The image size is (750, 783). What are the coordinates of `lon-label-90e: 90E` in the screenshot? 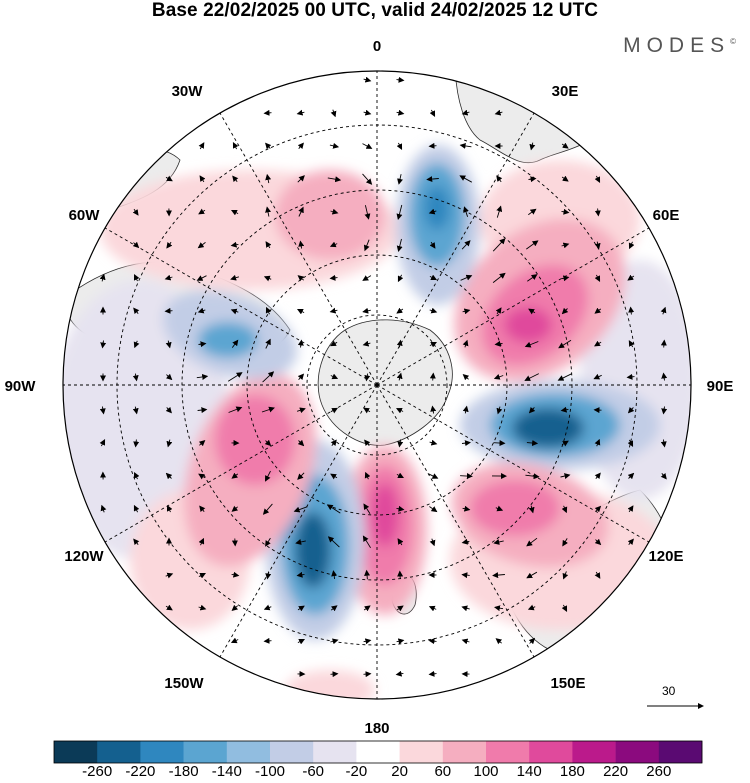 It's located at (720, 386).